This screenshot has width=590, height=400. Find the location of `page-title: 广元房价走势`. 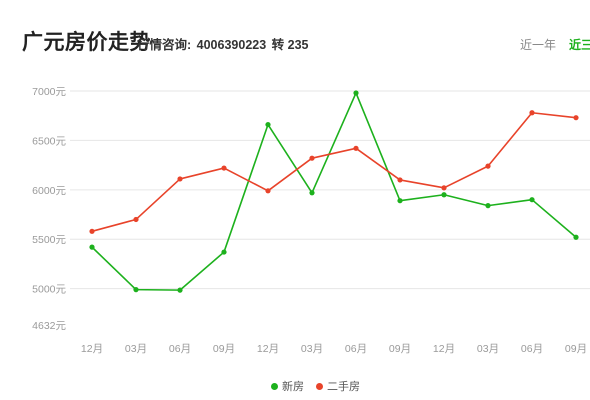

page-title: 广元房价走势 is located at coordinates (86, 42).